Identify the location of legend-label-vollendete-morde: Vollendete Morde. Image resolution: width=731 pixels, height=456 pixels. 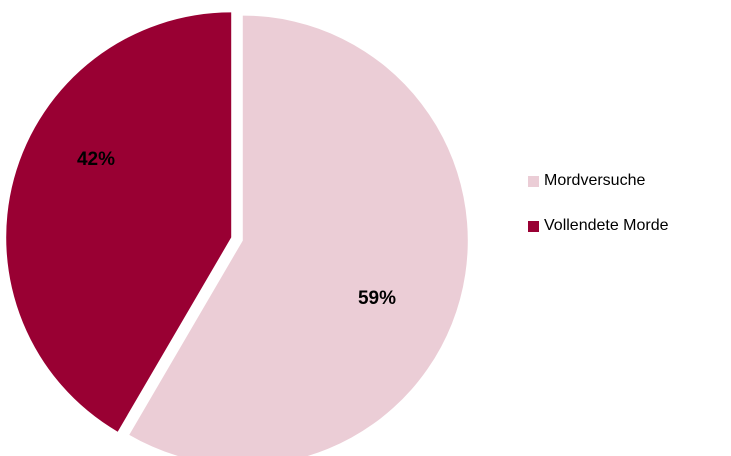
(606, 225).